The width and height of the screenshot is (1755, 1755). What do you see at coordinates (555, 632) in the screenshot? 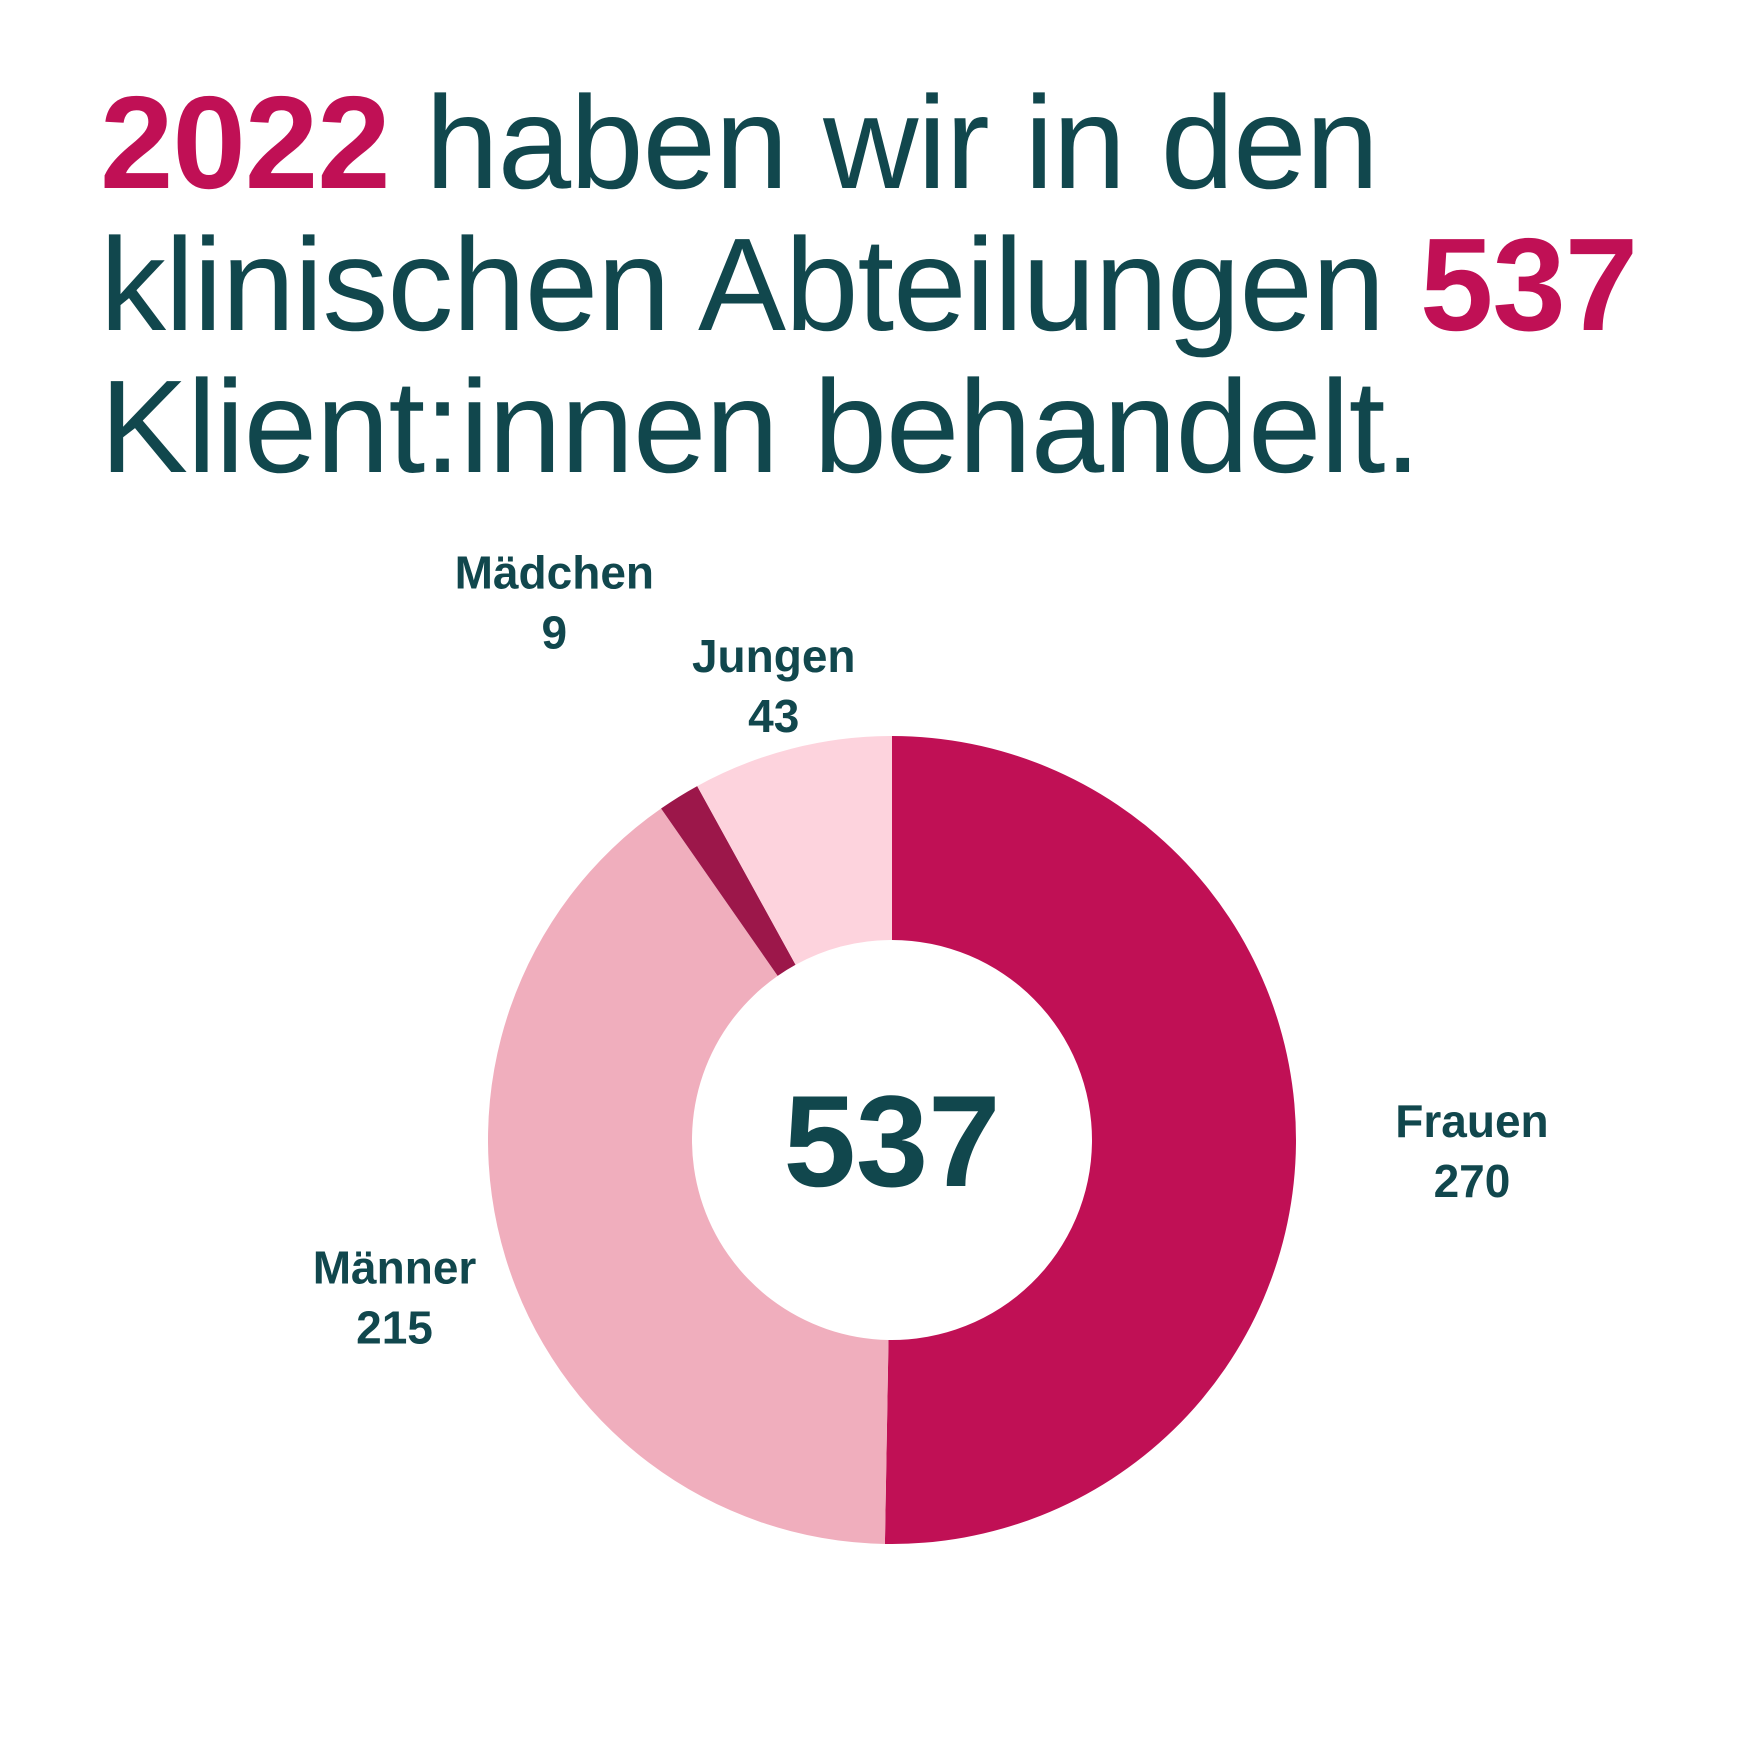
I see `slice-value-mädchen: 9` at bounding box center [555, 632].